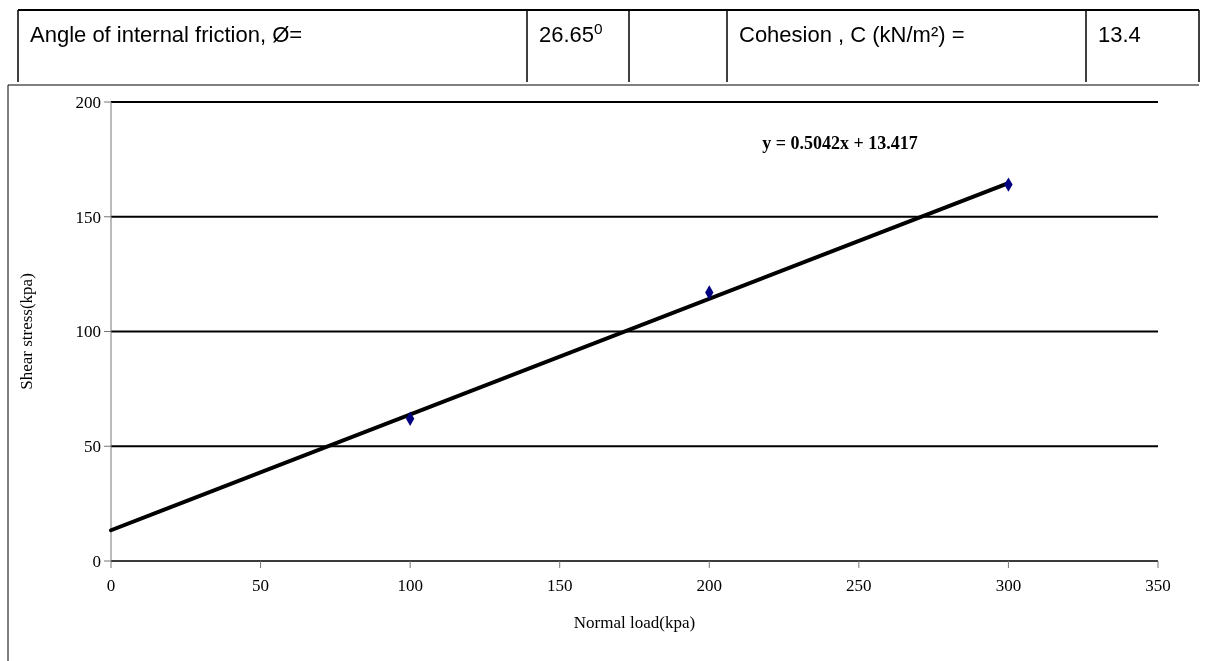 Image resolution: width=1207 pixels, height=661 pixels. What do you see at coordinates (88, 217) in the screenshot?
I see `y-tick-label: 150` at bounding box center [88, 217].